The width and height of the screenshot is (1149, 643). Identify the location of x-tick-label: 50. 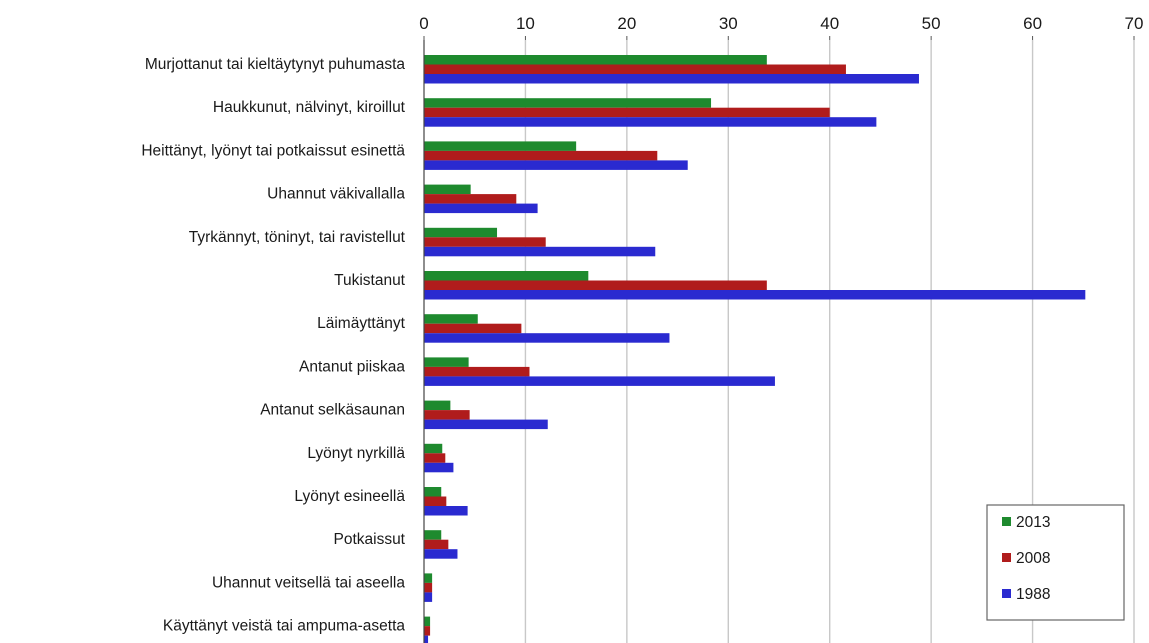
(931, 23).